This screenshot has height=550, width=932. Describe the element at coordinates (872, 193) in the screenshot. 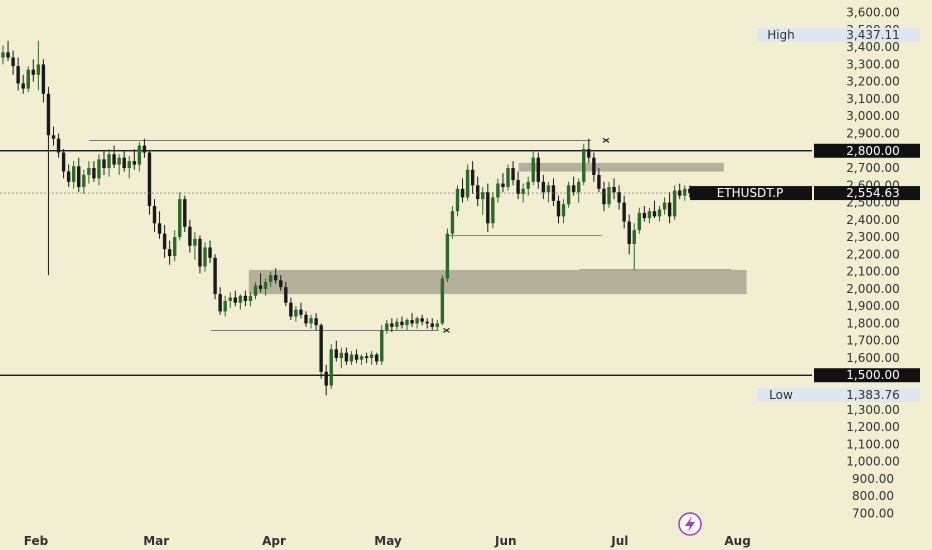

I see `last-price-label: 2,554.63` at that location.